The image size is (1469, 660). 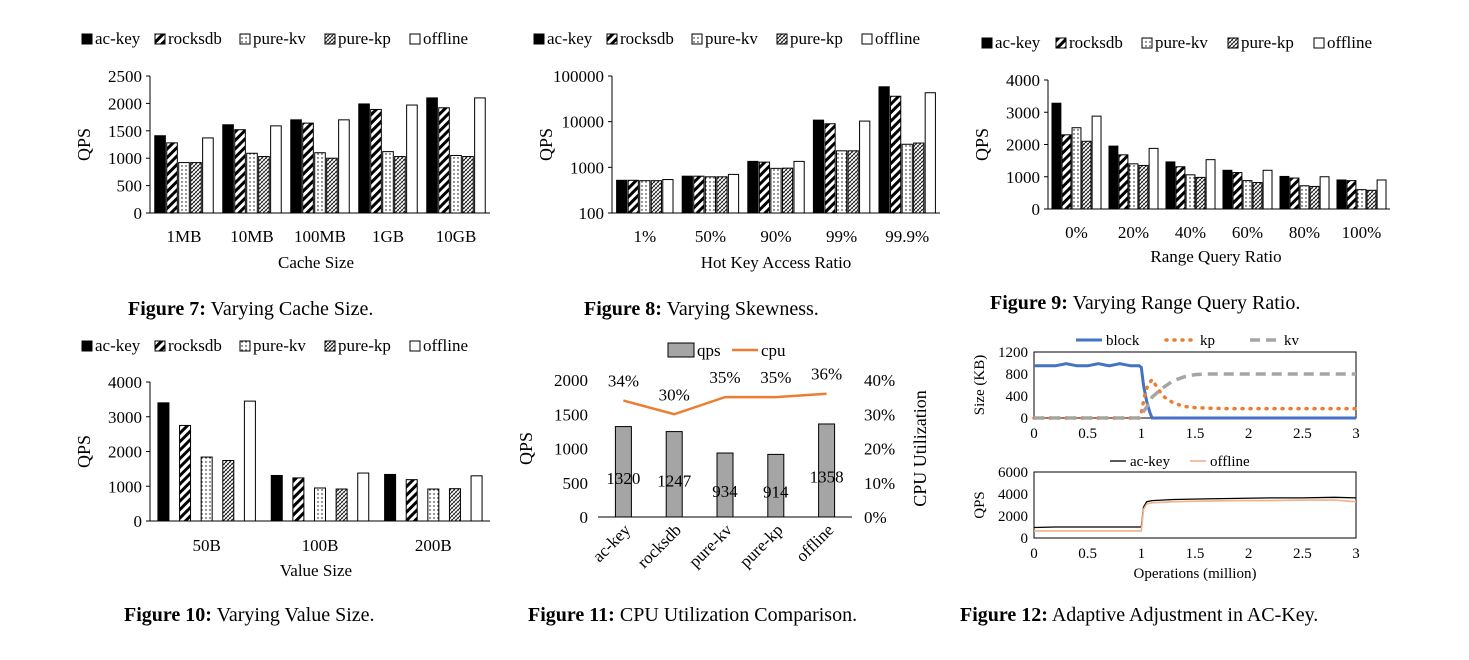 What do you see at coordinates (364, 38) in the screenshot?
I see `legend-label: pure-kp` at bounding box center [364, 38].